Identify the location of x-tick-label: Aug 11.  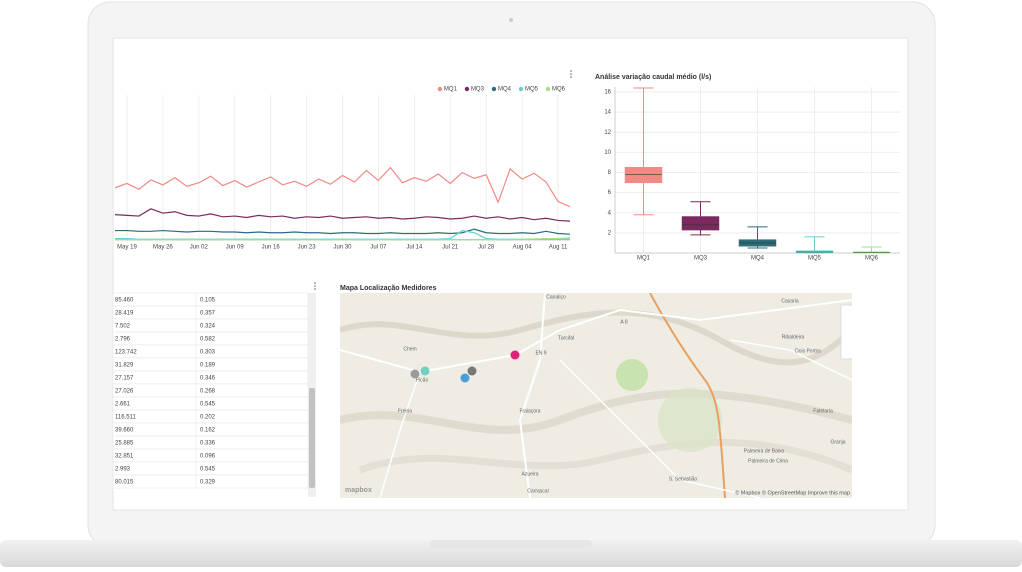
(558, 248).